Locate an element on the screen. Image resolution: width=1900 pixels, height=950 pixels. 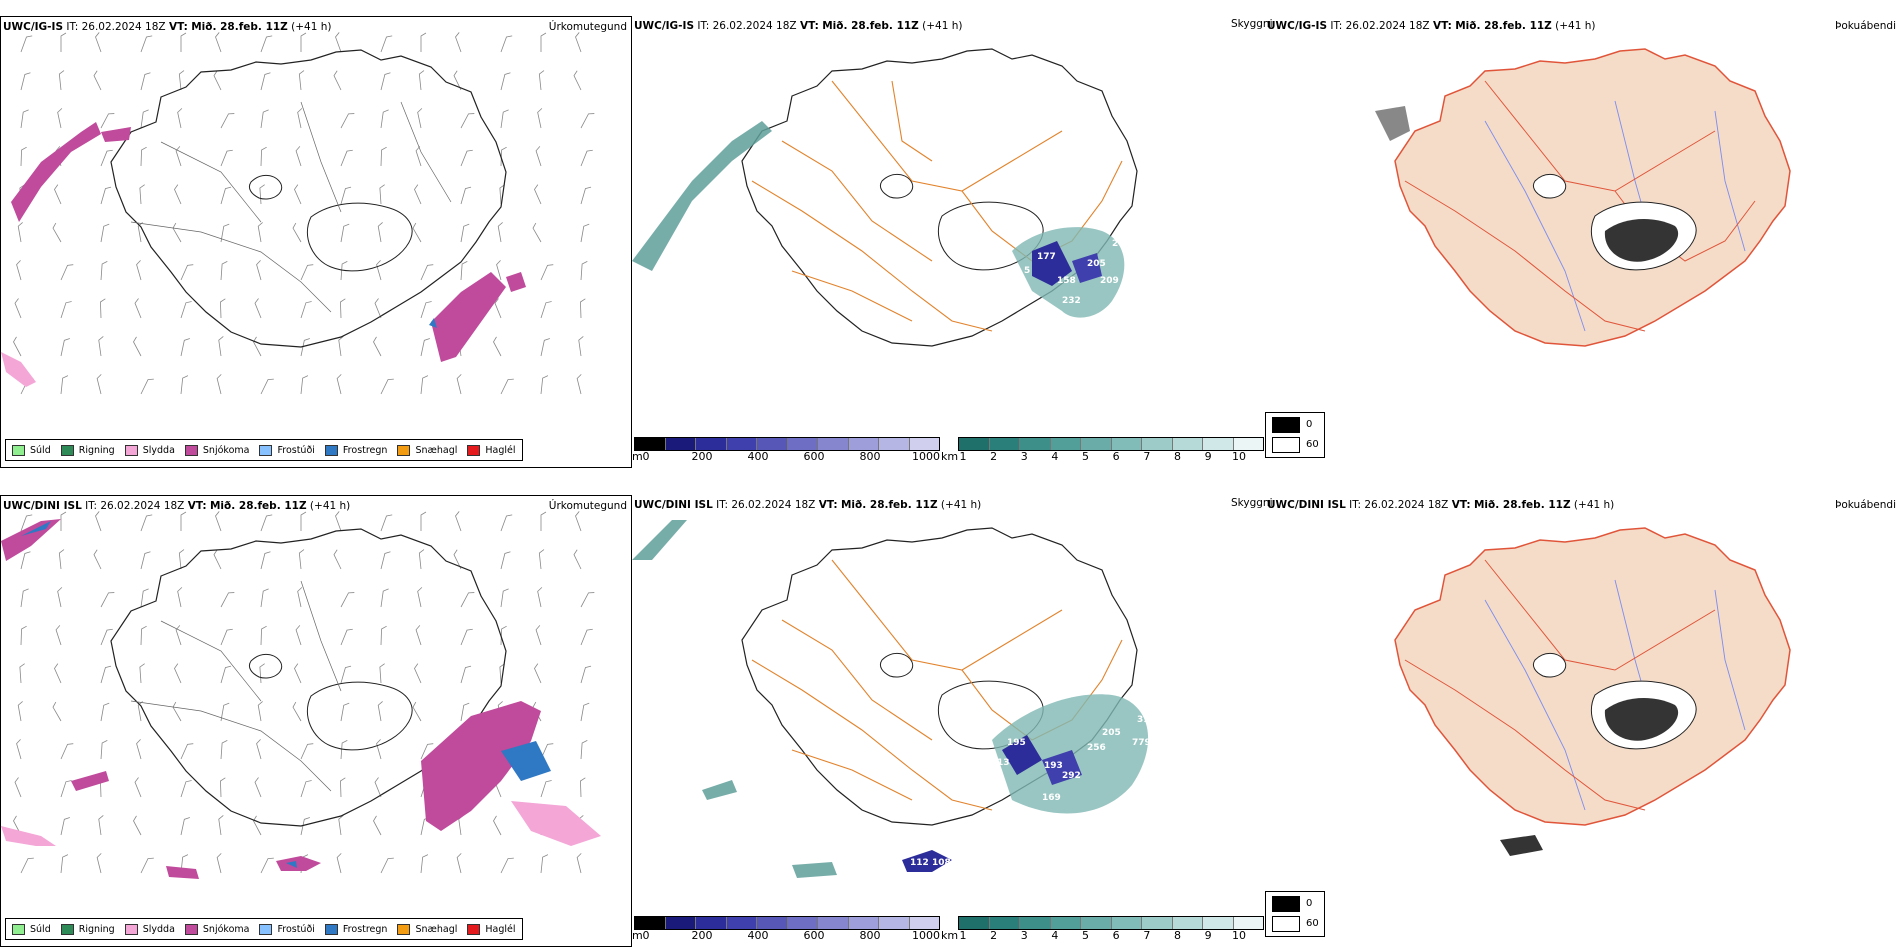
visibility-value-label: 112 is located at coordinates (919, 863).